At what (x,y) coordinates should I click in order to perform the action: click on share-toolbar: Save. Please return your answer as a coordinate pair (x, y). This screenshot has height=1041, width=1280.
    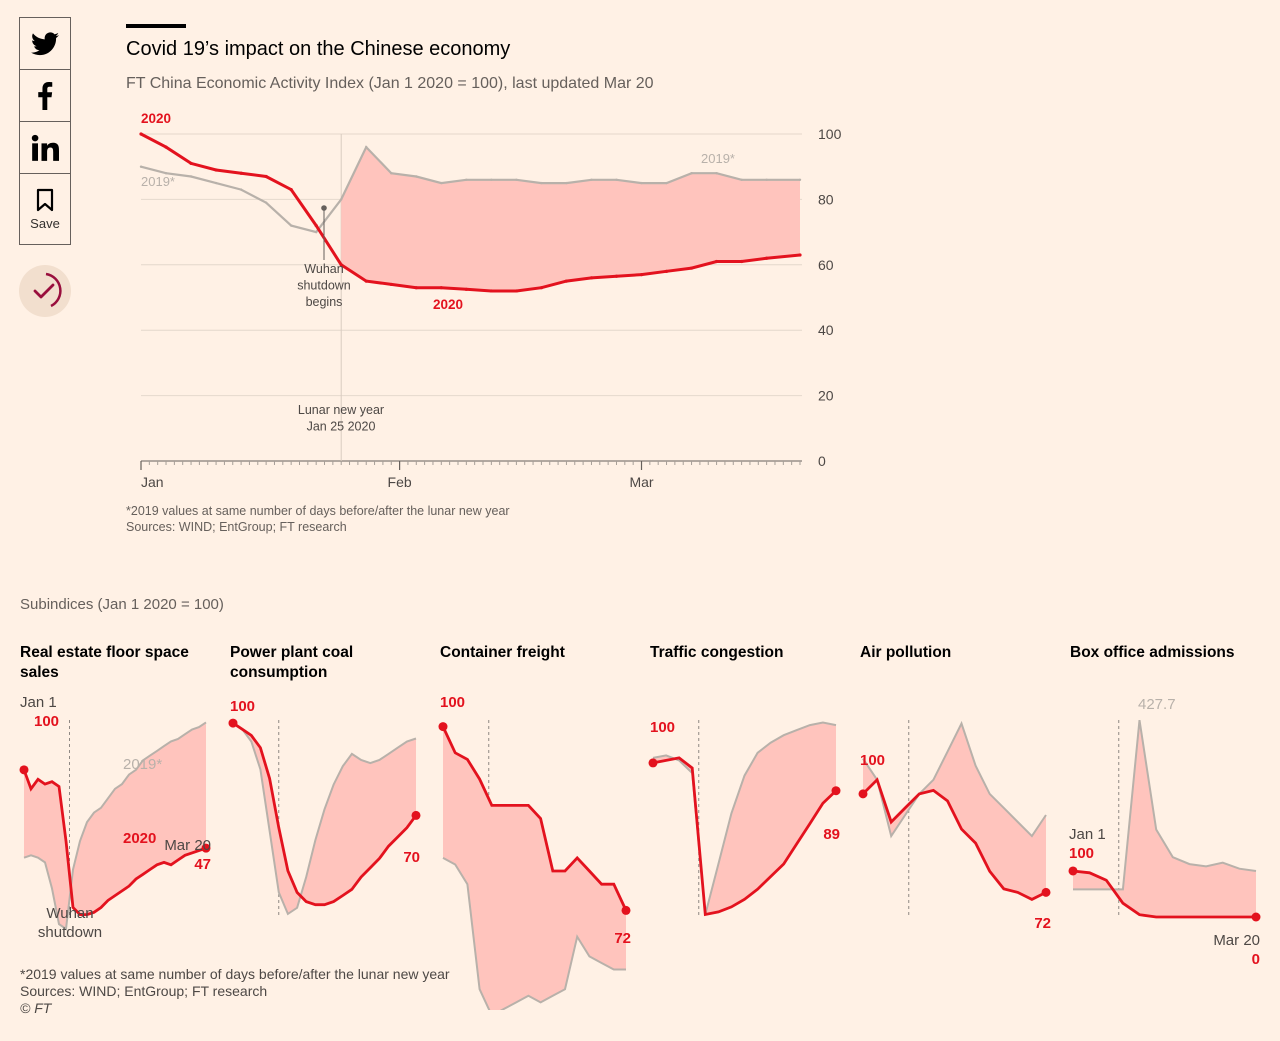
    Looking at the image, I should click on (45, 131).